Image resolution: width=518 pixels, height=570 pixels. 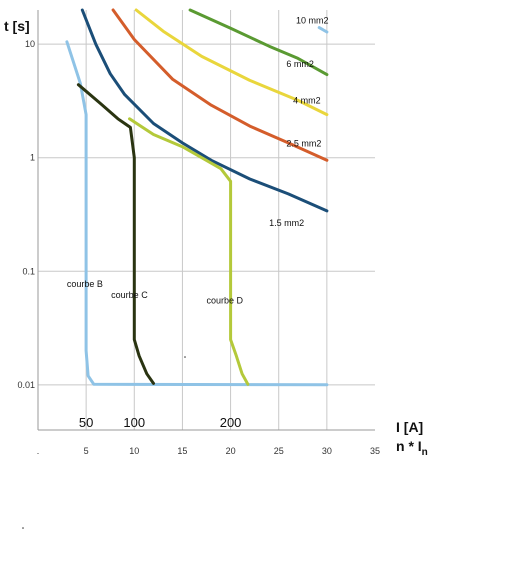 What do you see at coordinates (189, 251) in the screenshot?
I see `curve-courbe-d` at bounding box center [189, 251].